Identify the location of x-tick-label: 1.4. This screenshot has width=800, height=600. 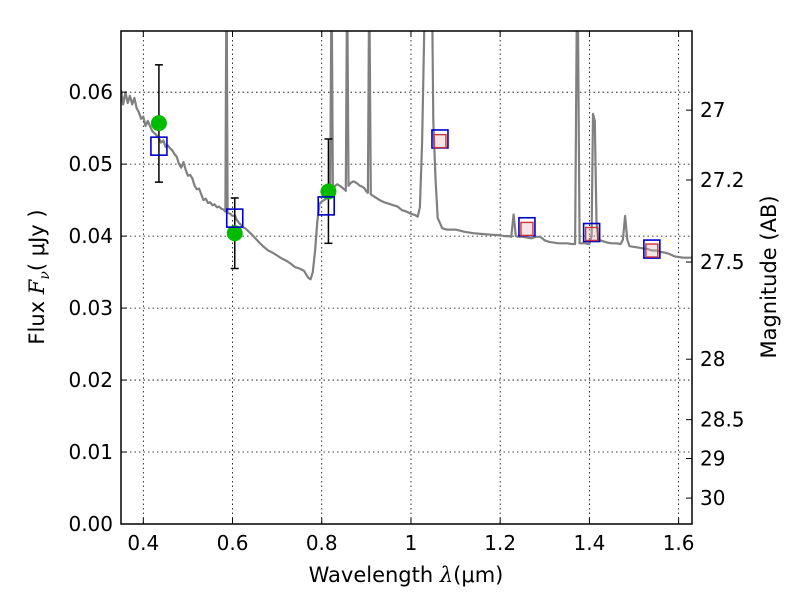
(589, 543).